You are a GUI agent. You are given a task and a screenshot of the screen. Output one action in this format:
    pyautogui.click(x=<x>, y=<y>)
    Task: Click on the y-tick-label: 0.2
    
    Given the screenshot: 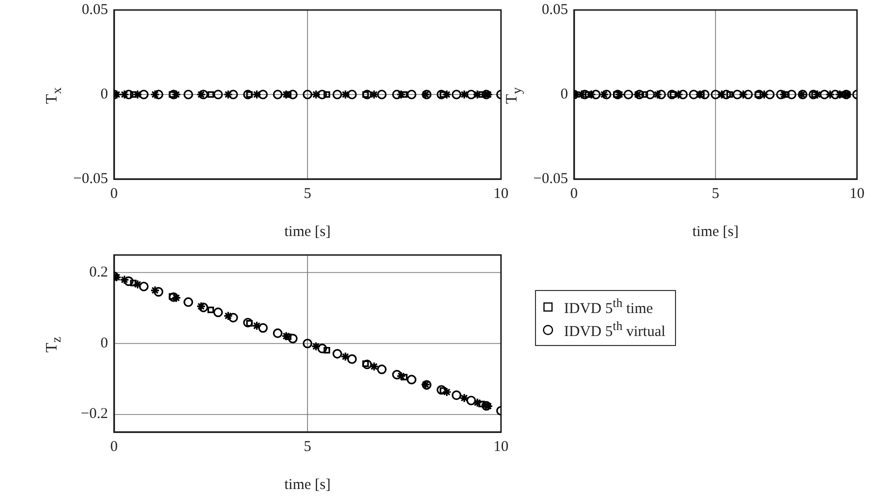 What is the action you would take?
    pyautogui.click(x=98, y=272)
    